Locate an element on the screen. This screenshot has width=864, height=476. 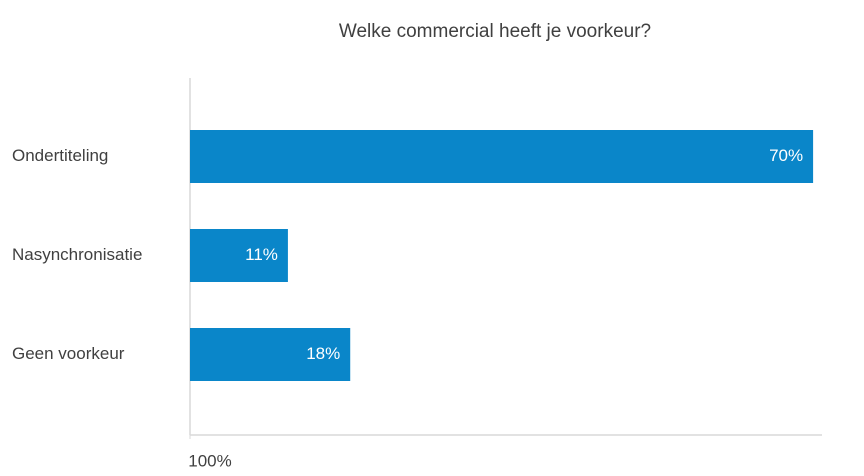
value-label: 18% is located at coordinates (323, 353).